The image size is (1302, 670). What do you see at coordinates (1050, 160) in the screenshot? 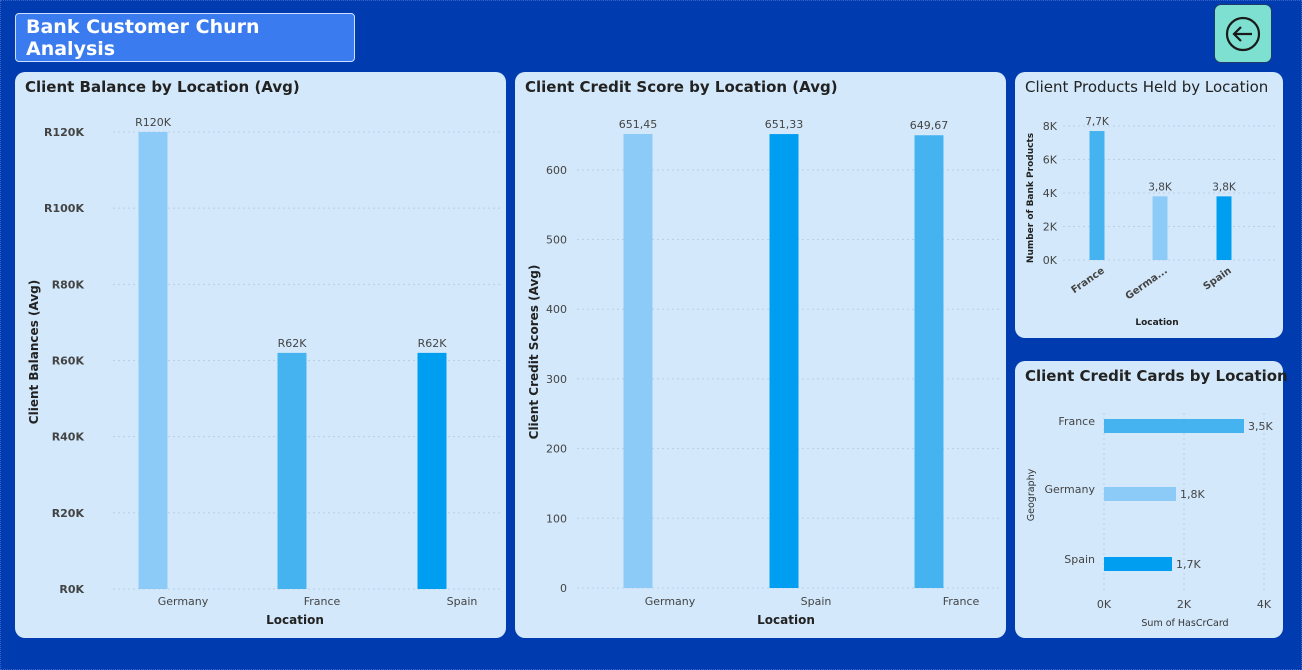
I see `y-tick-label: 6K` at bounding box center [1050, 160].